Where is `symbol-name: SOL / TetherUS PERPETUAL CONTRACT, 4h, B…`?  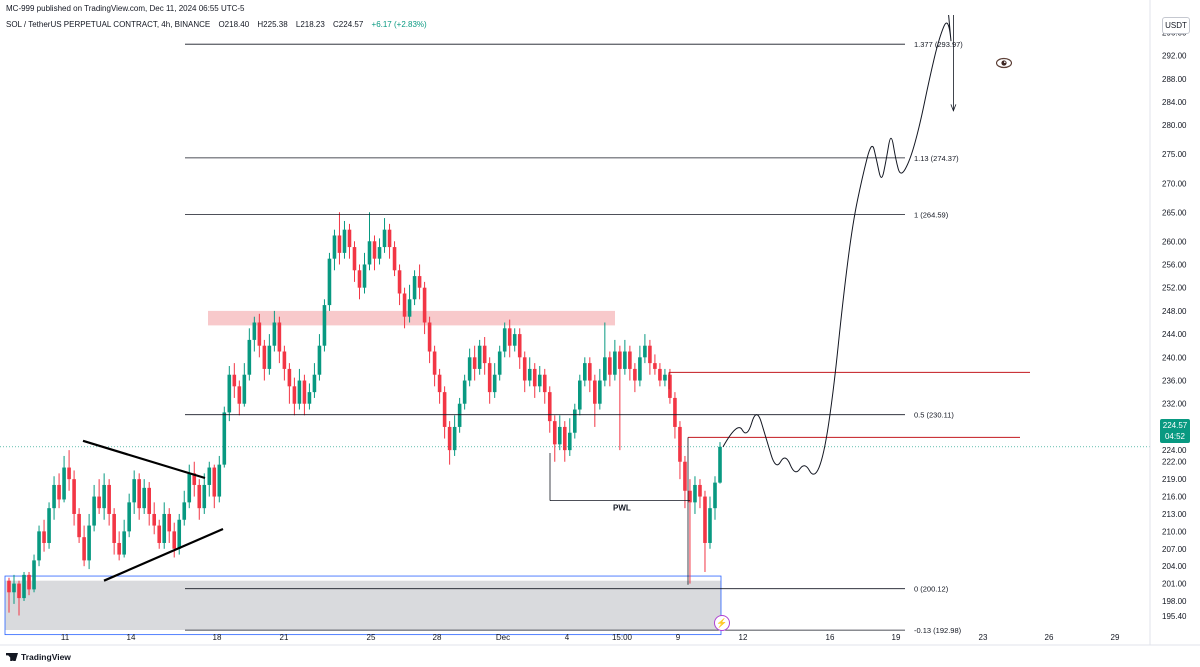 symbol-name: SOL / TetherUS PERPETUAL CONTRACT, 4h, B… is located at coordinates (108, 24).